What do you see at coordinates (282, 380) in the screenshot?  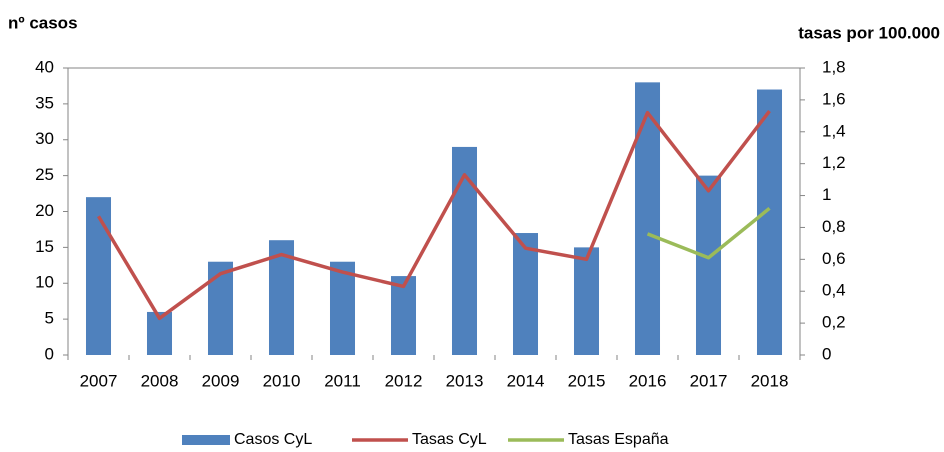 I see `x-tick-label: 2010` at bounding box center [282, 380].